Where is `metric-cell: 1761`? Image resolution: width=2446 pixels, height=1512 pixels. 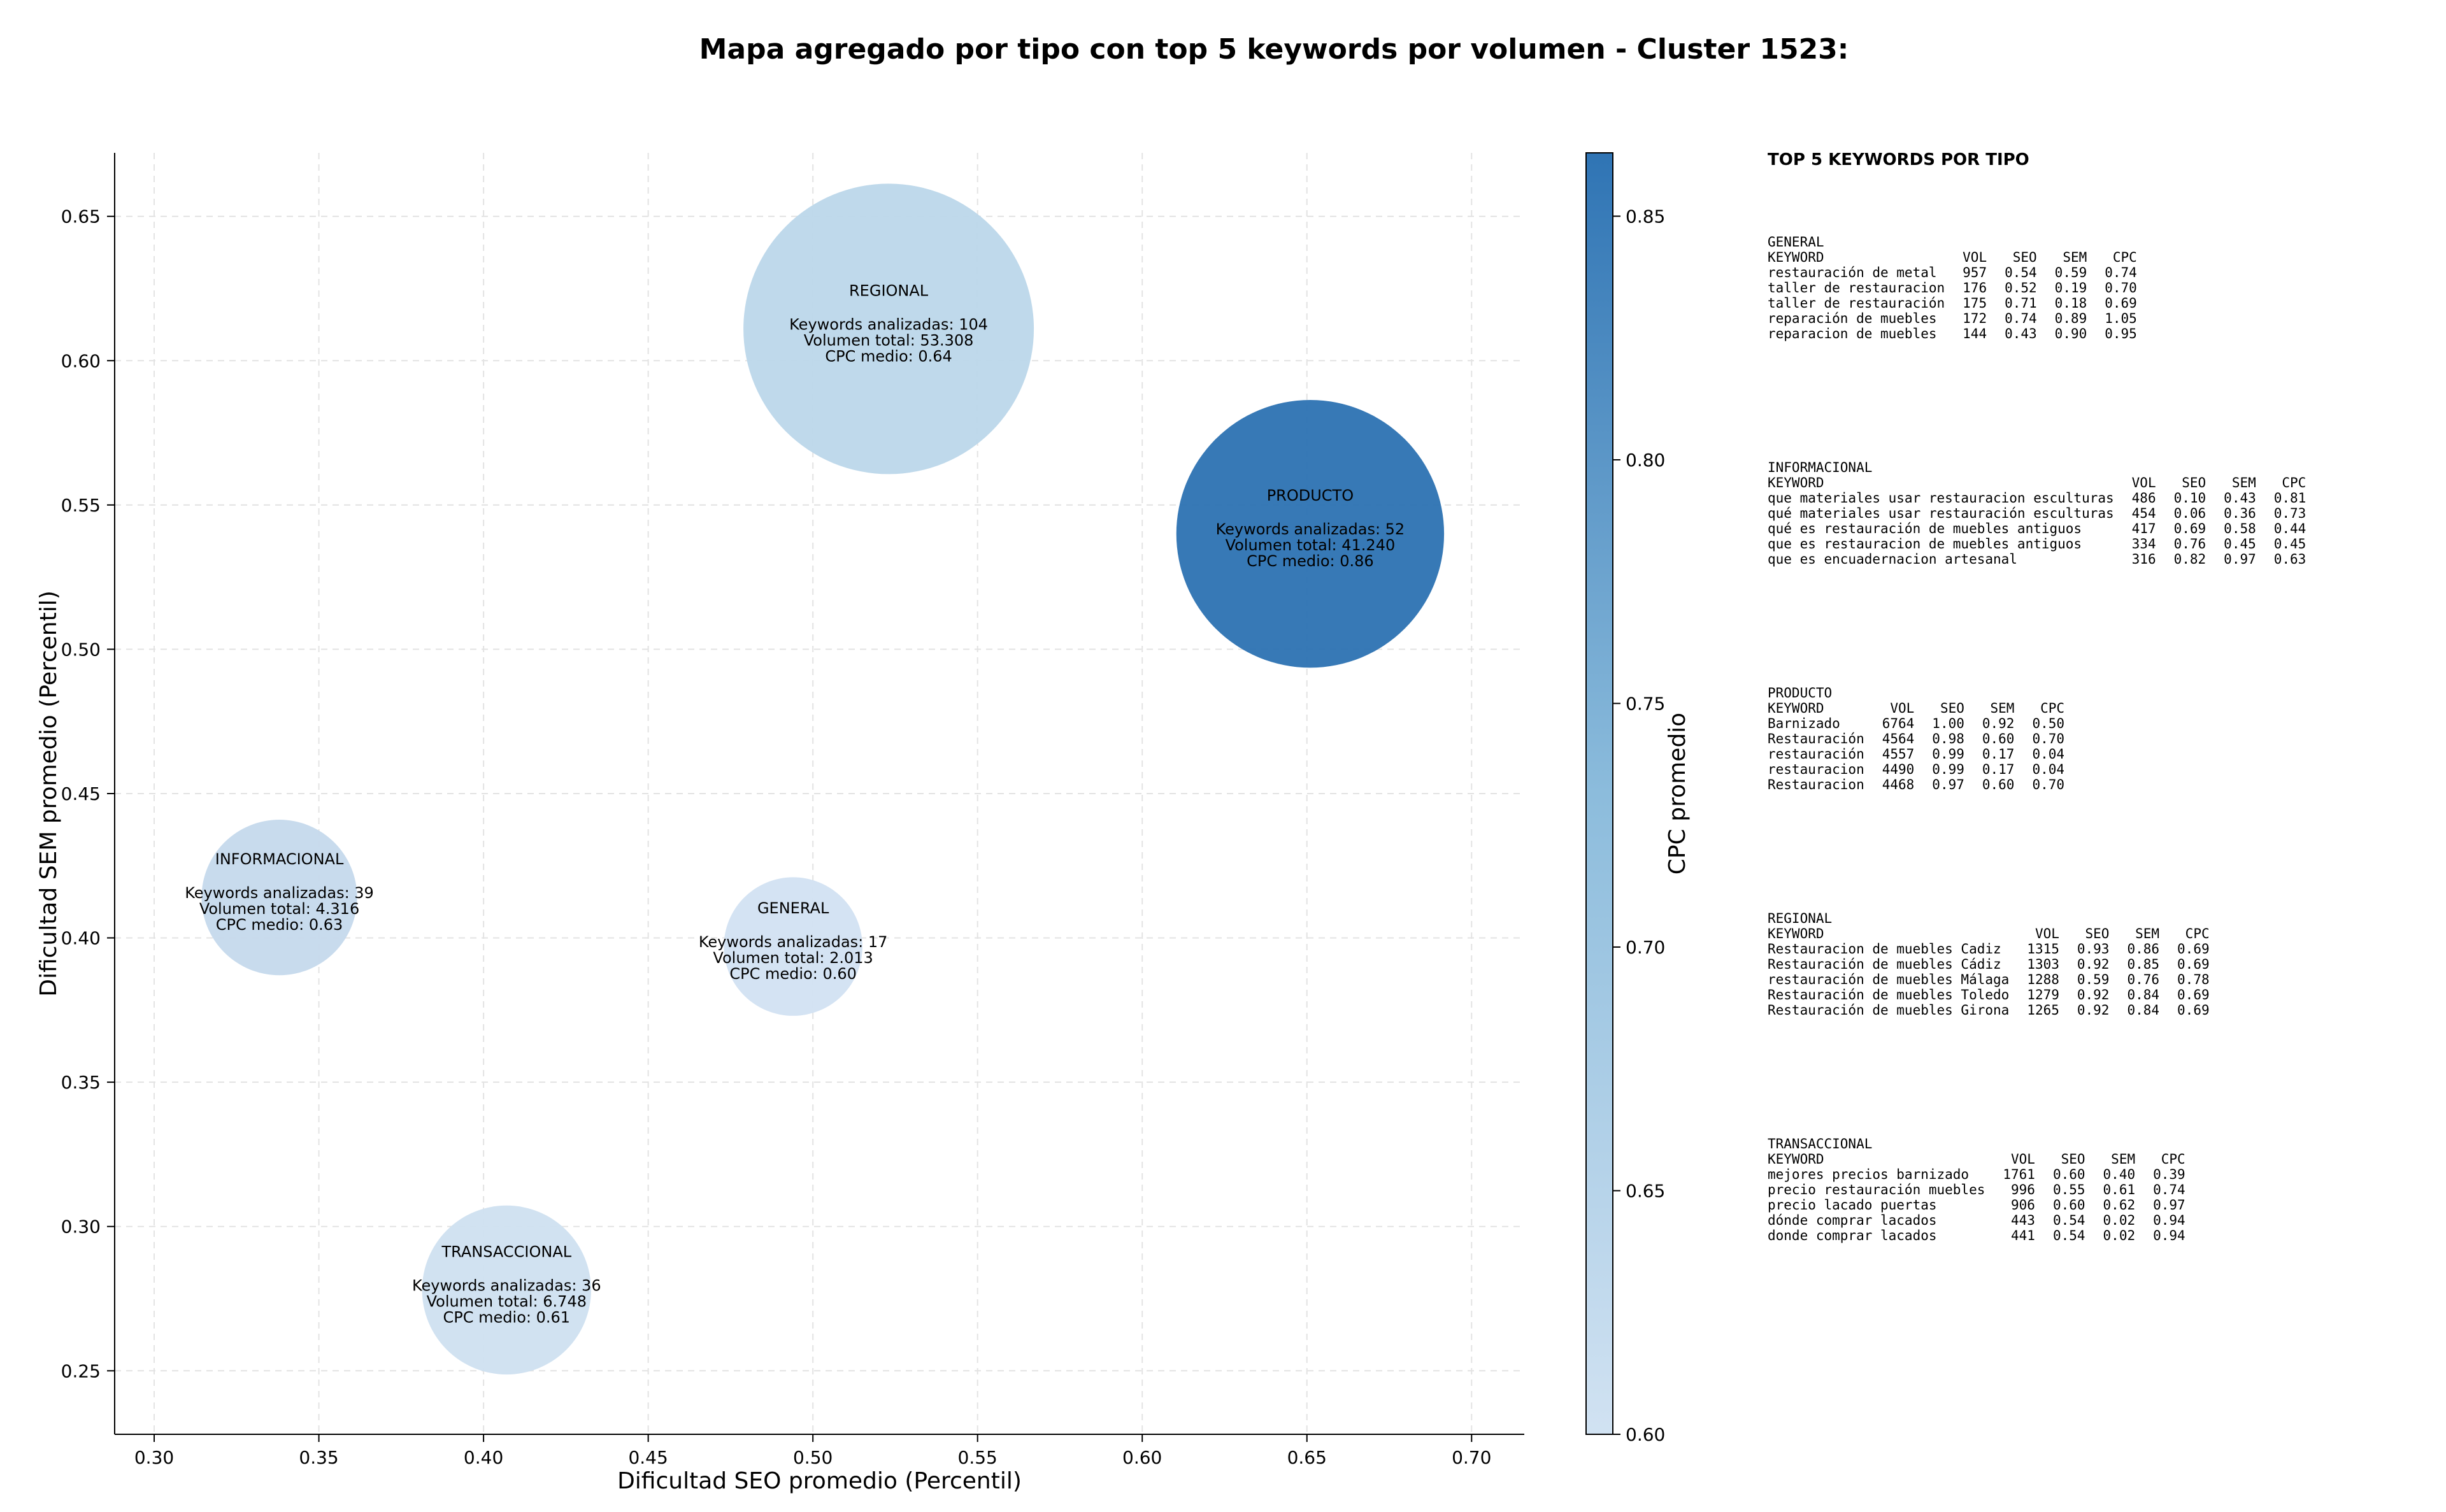
metric-cell: 1761 is located at coordinates (2019, 1174).